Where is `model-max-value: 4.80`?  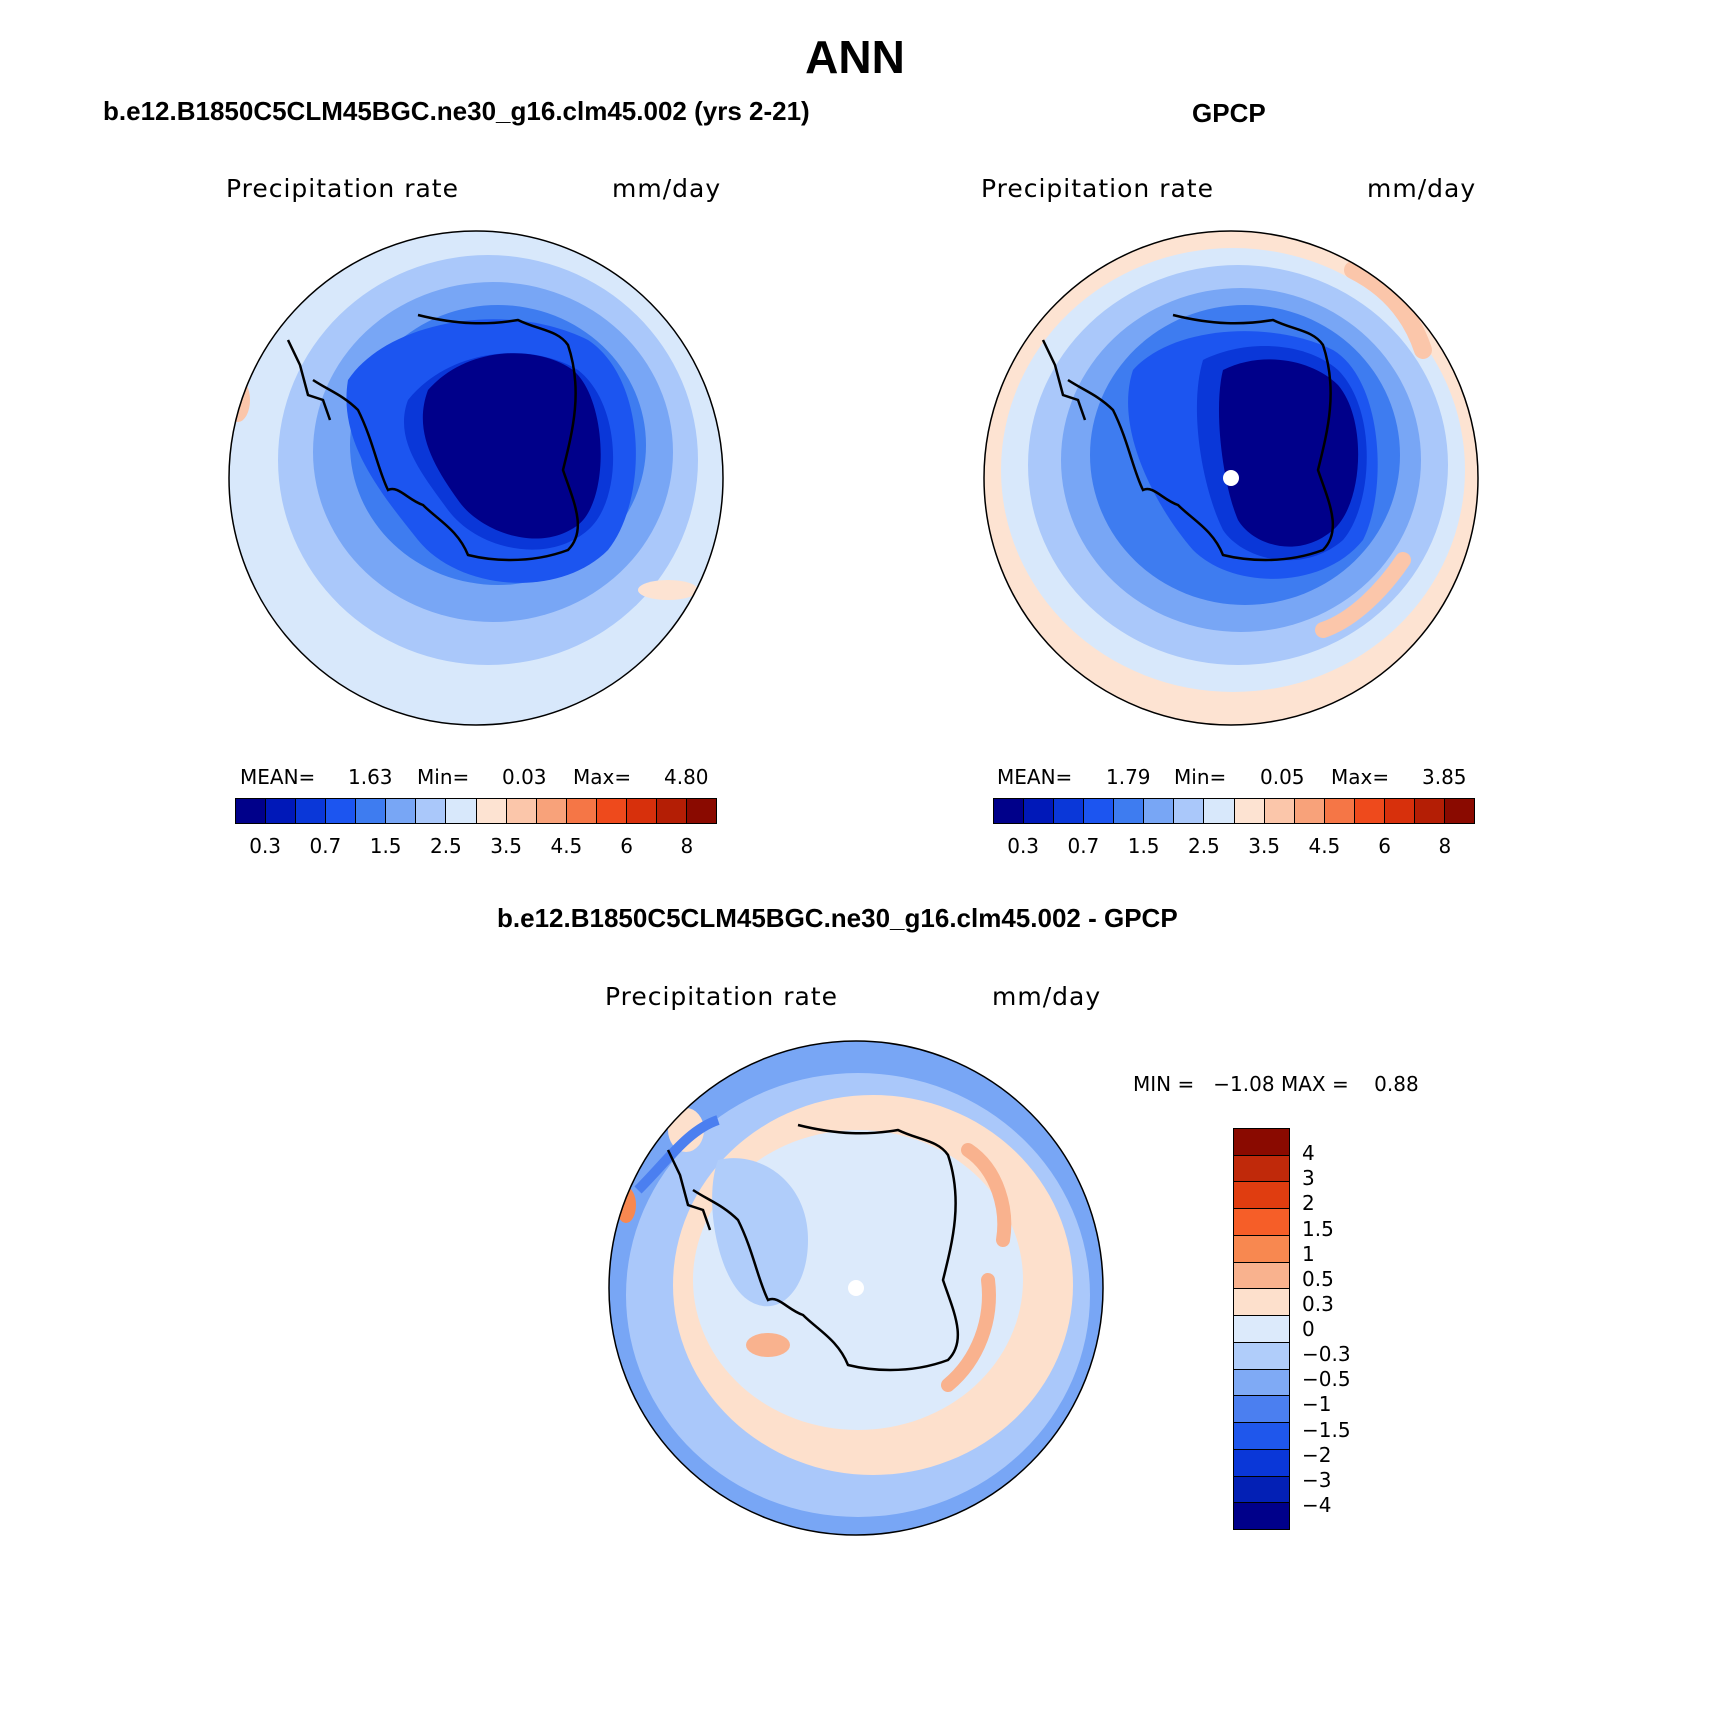
model-max-value: 4.80 is located at coordinates (686, 777).